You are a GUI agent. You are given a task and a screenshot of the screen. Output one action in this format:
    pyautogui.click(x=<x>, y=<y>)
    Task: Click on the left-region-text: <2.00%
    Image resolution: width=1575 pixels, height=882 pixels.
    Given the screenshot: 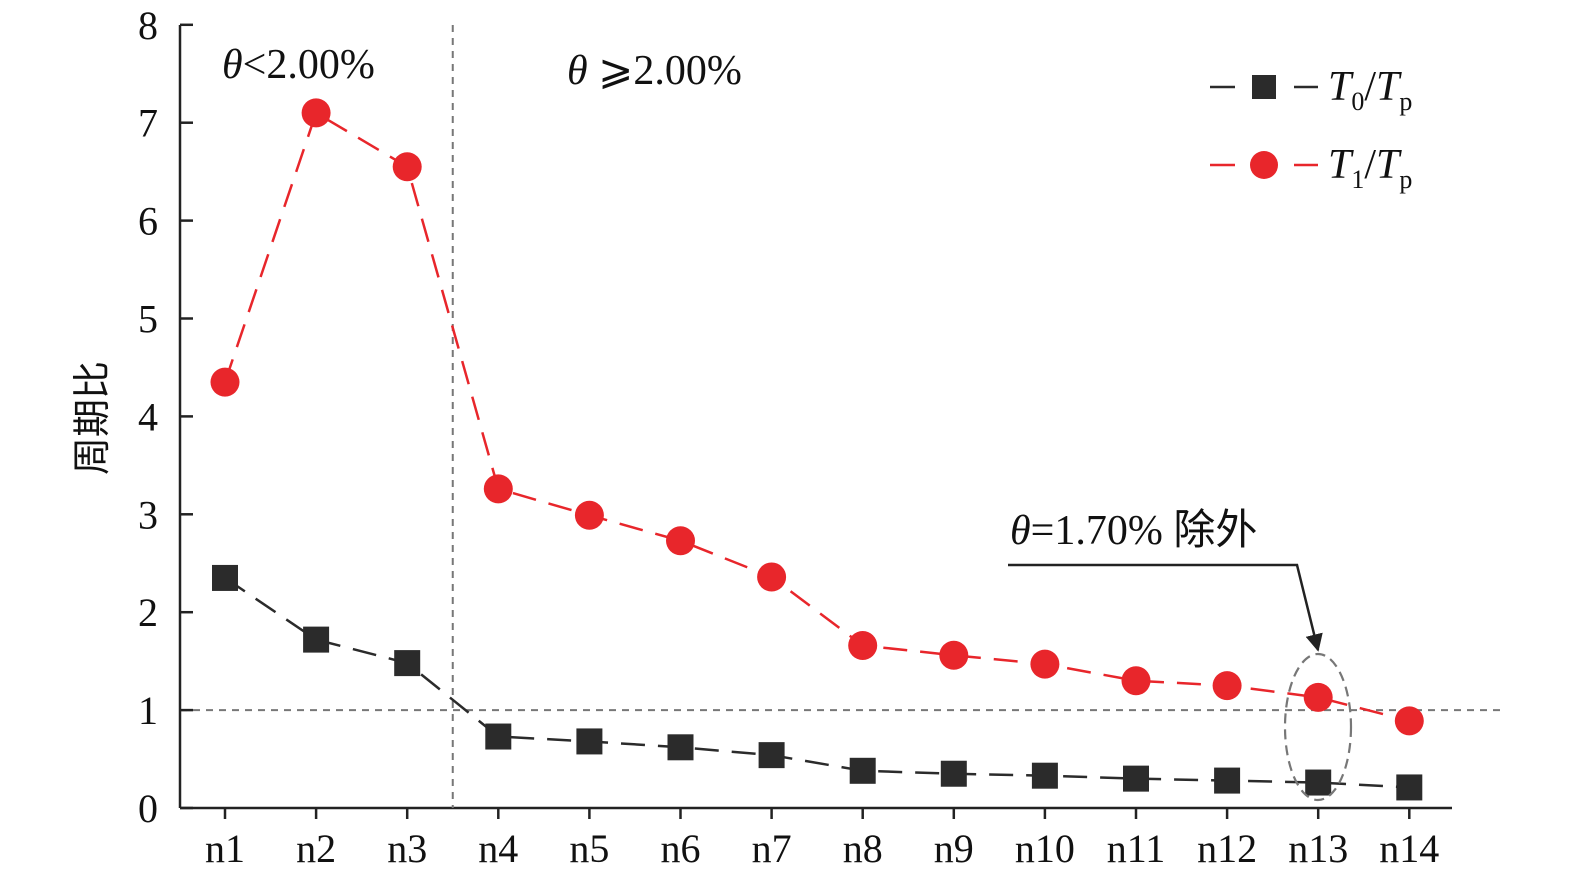 What is the action you would take?
    pyautogui.click(x=309, y=65)
    